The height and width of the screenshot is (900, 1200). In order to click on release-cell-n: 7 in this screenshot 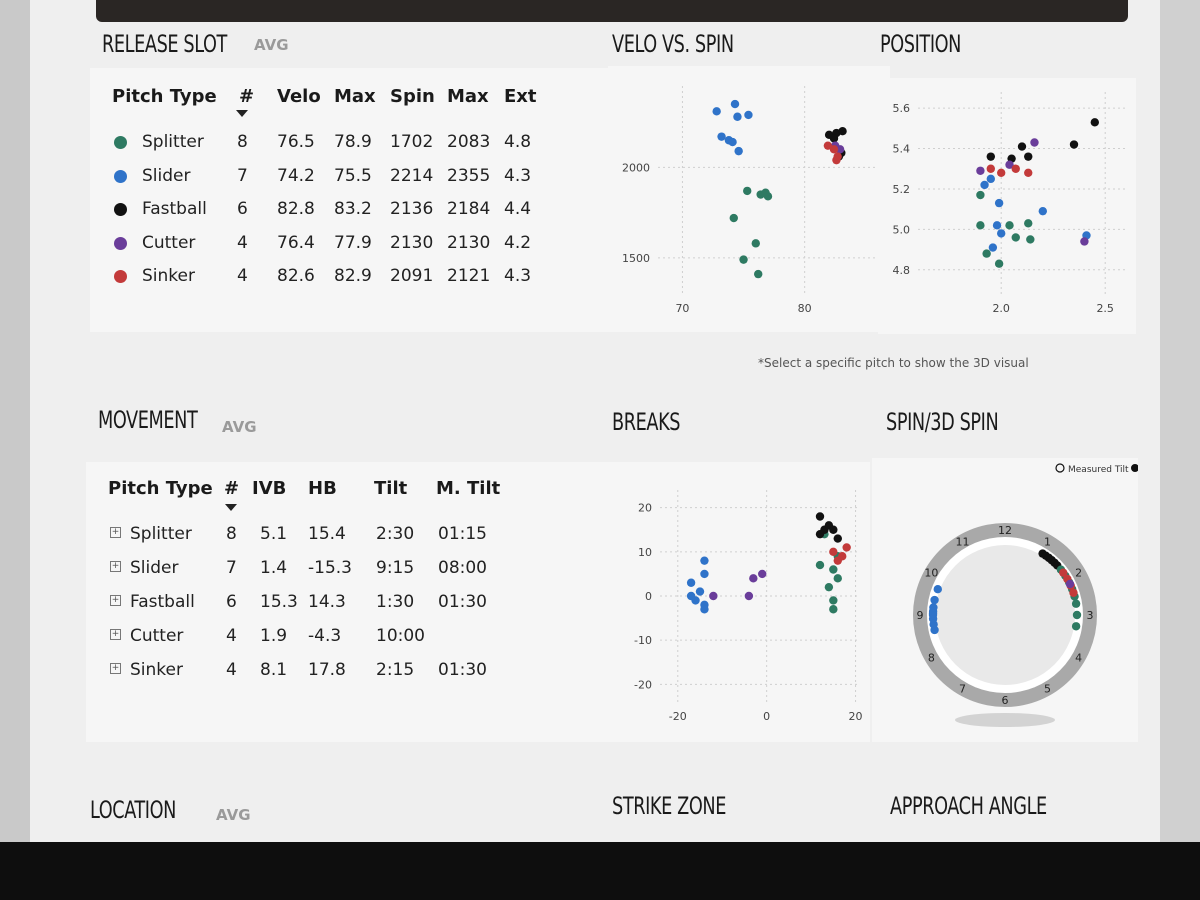, I will do `click(242, 175)`.